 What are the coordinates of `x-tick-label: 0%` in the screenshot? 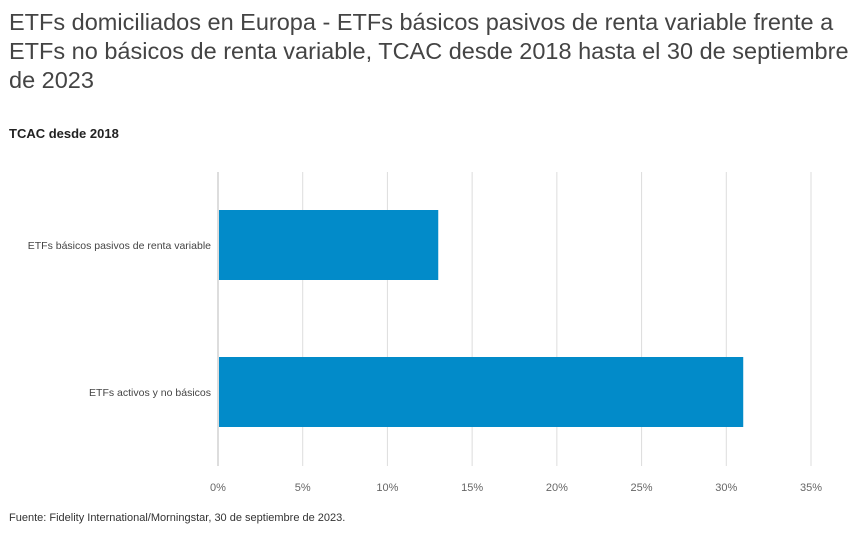 It's located at (218, 488).